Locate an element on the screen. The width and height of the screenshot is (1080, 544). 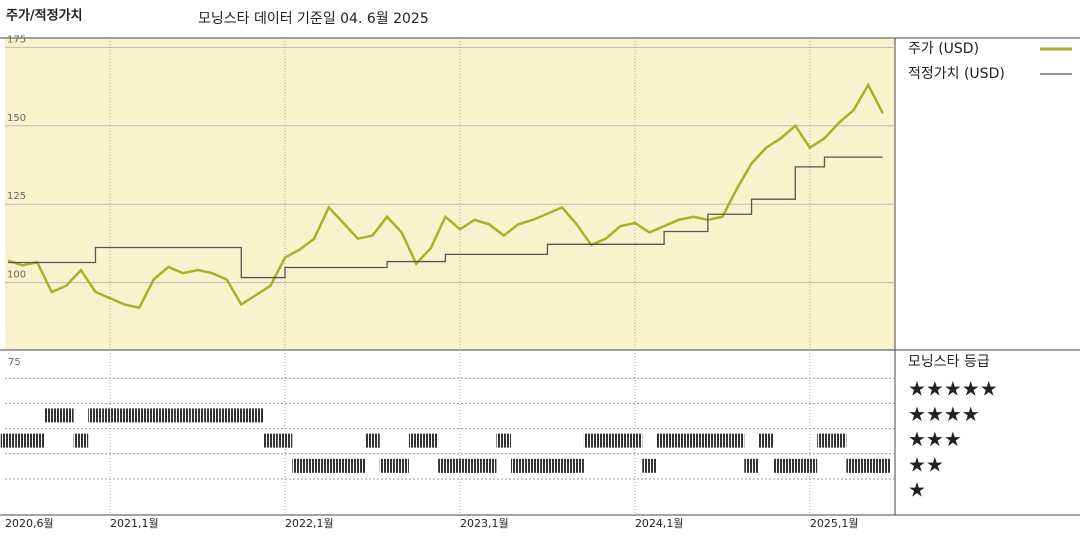
chart-title: 주가/적정가치 is located at coordinates (44, 16).